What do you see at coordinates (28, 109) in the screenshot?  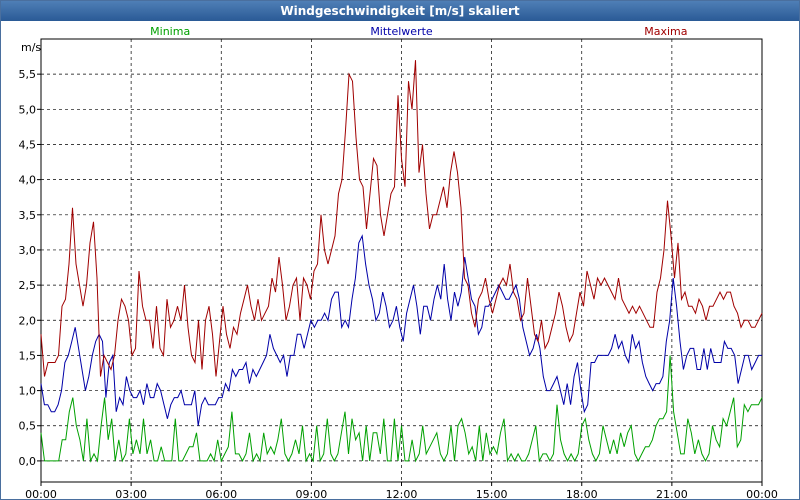 I see `y-tick-label: 5,0` at bounding box center [28, 109].